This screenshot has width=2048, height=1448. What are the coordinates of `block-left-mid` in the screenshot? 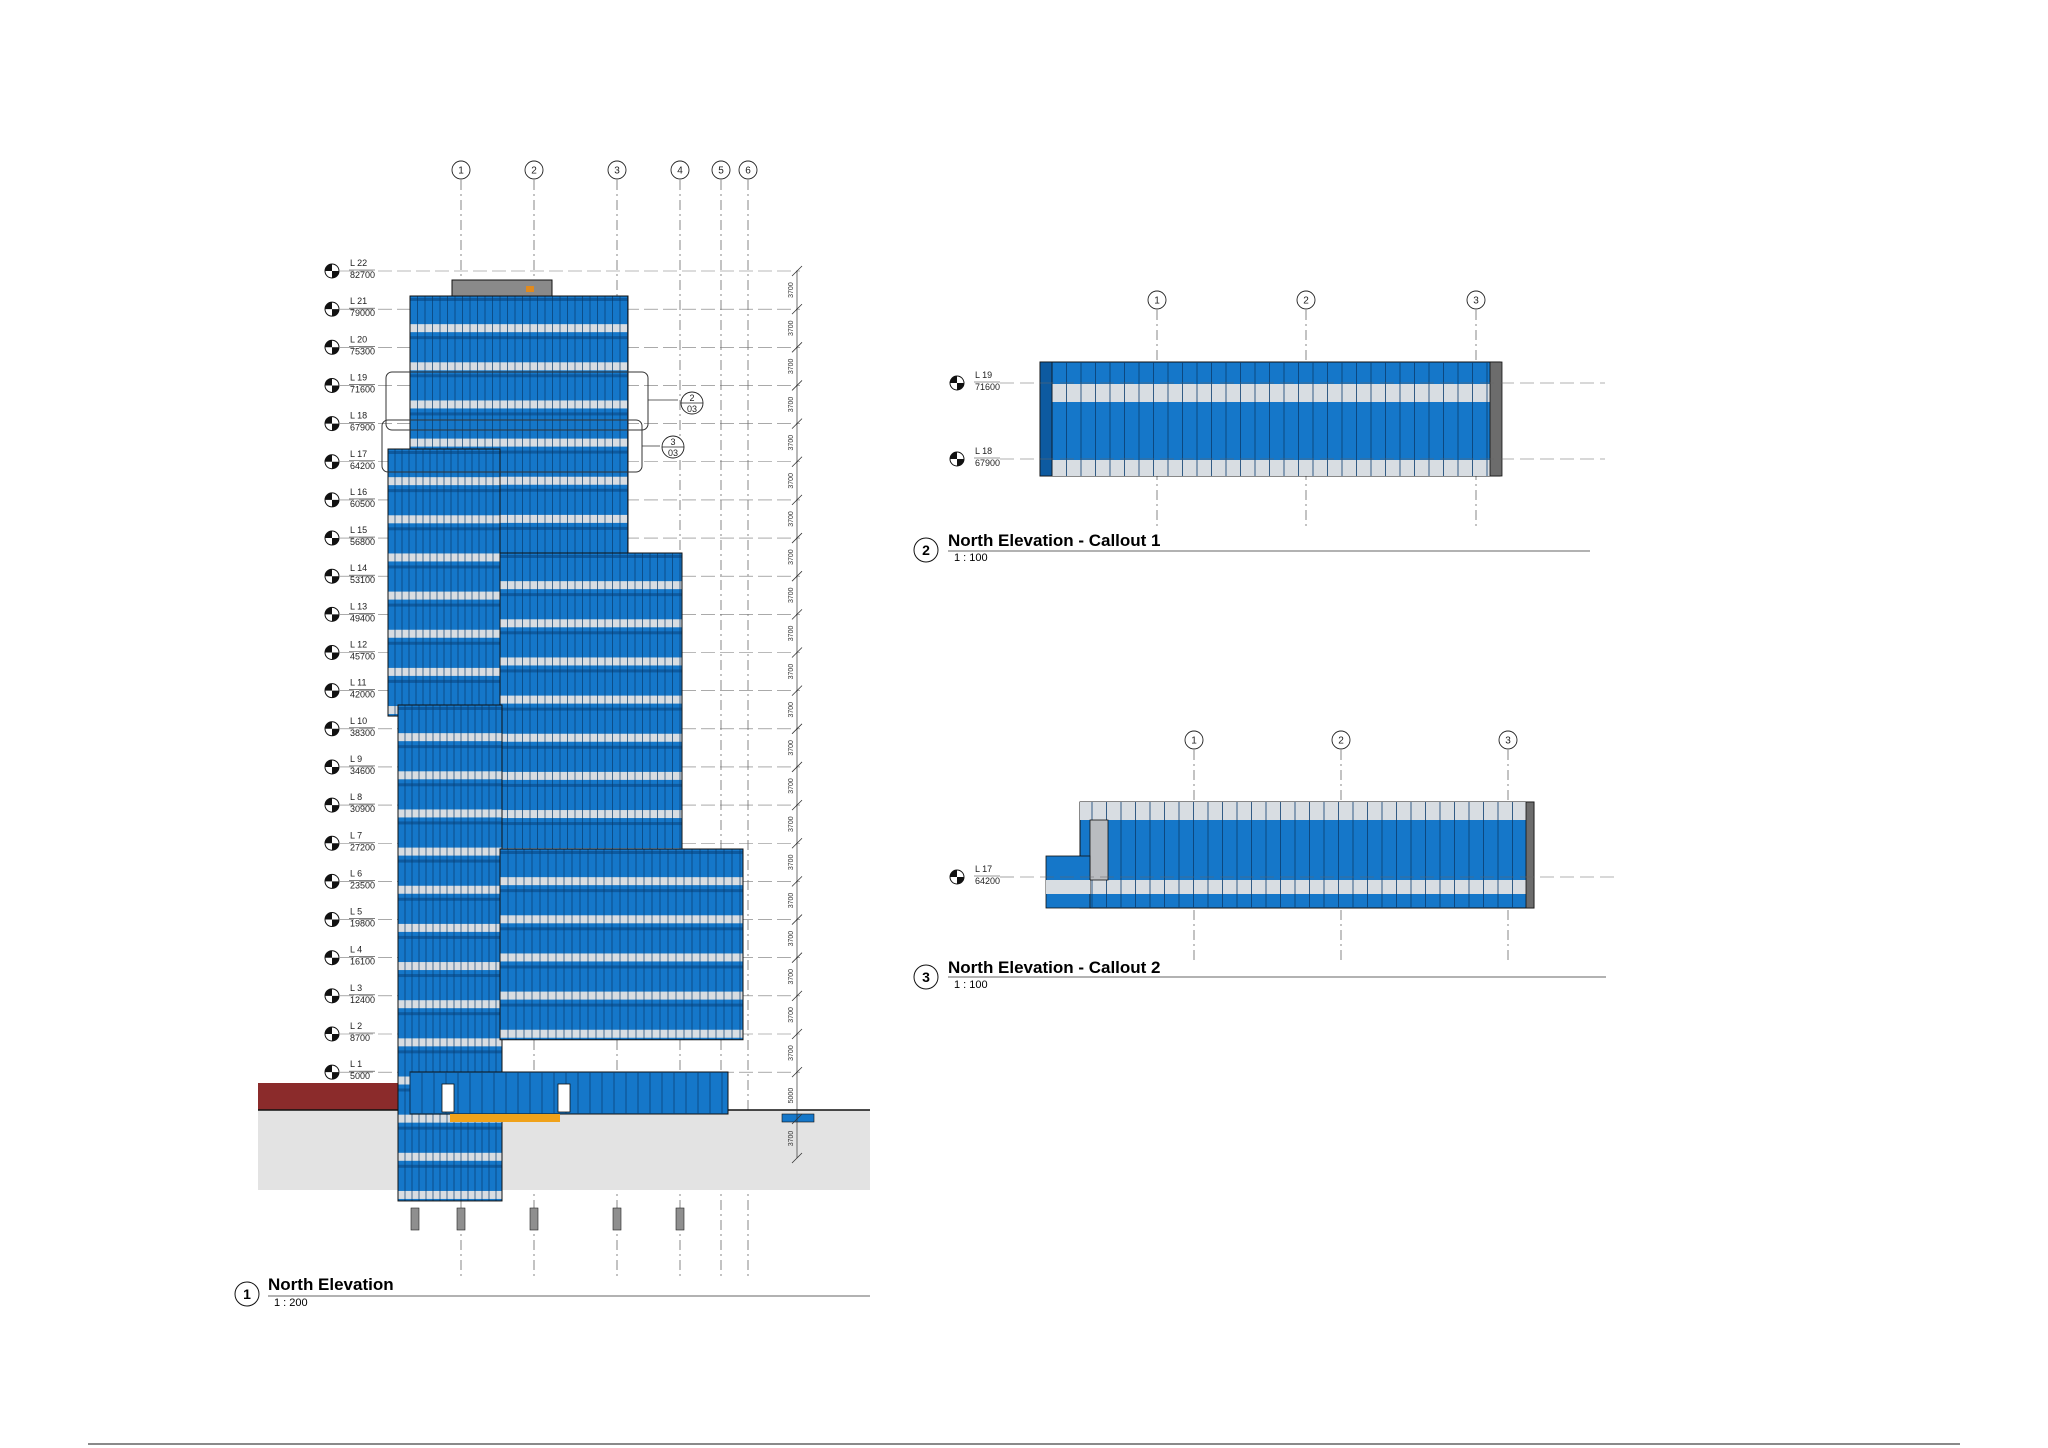 It's located at (444, 582).